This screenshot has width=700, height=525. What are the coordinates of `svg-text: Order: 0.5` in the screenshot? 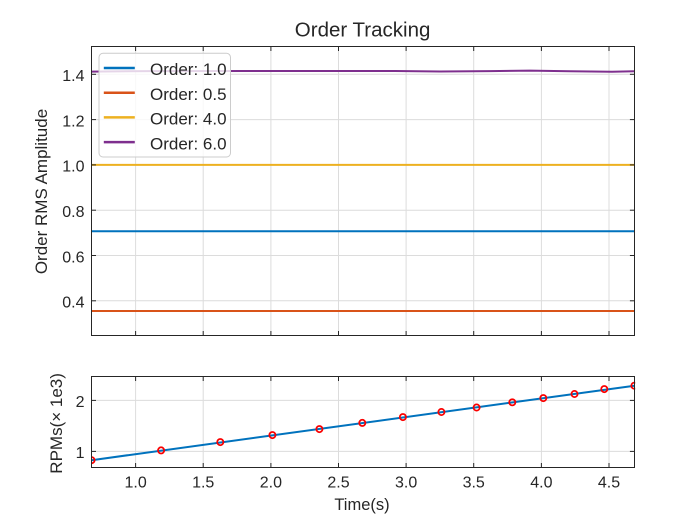 It's located at (188, 94).